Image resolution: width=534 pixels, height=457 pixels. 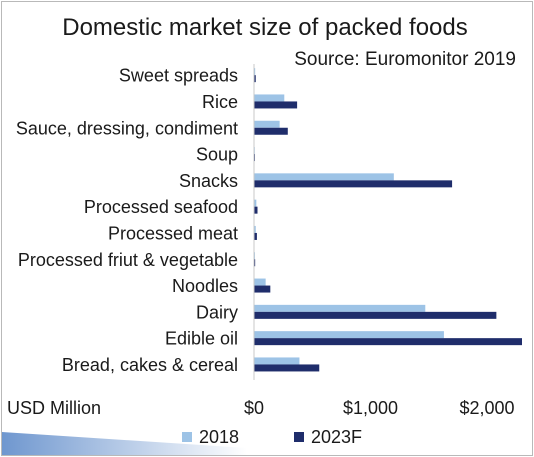 What do you see at coordinates (201, 339) in the screenshot?
I see `category-label-edible-oil: Edible oil` at bounding box center [201, 339].